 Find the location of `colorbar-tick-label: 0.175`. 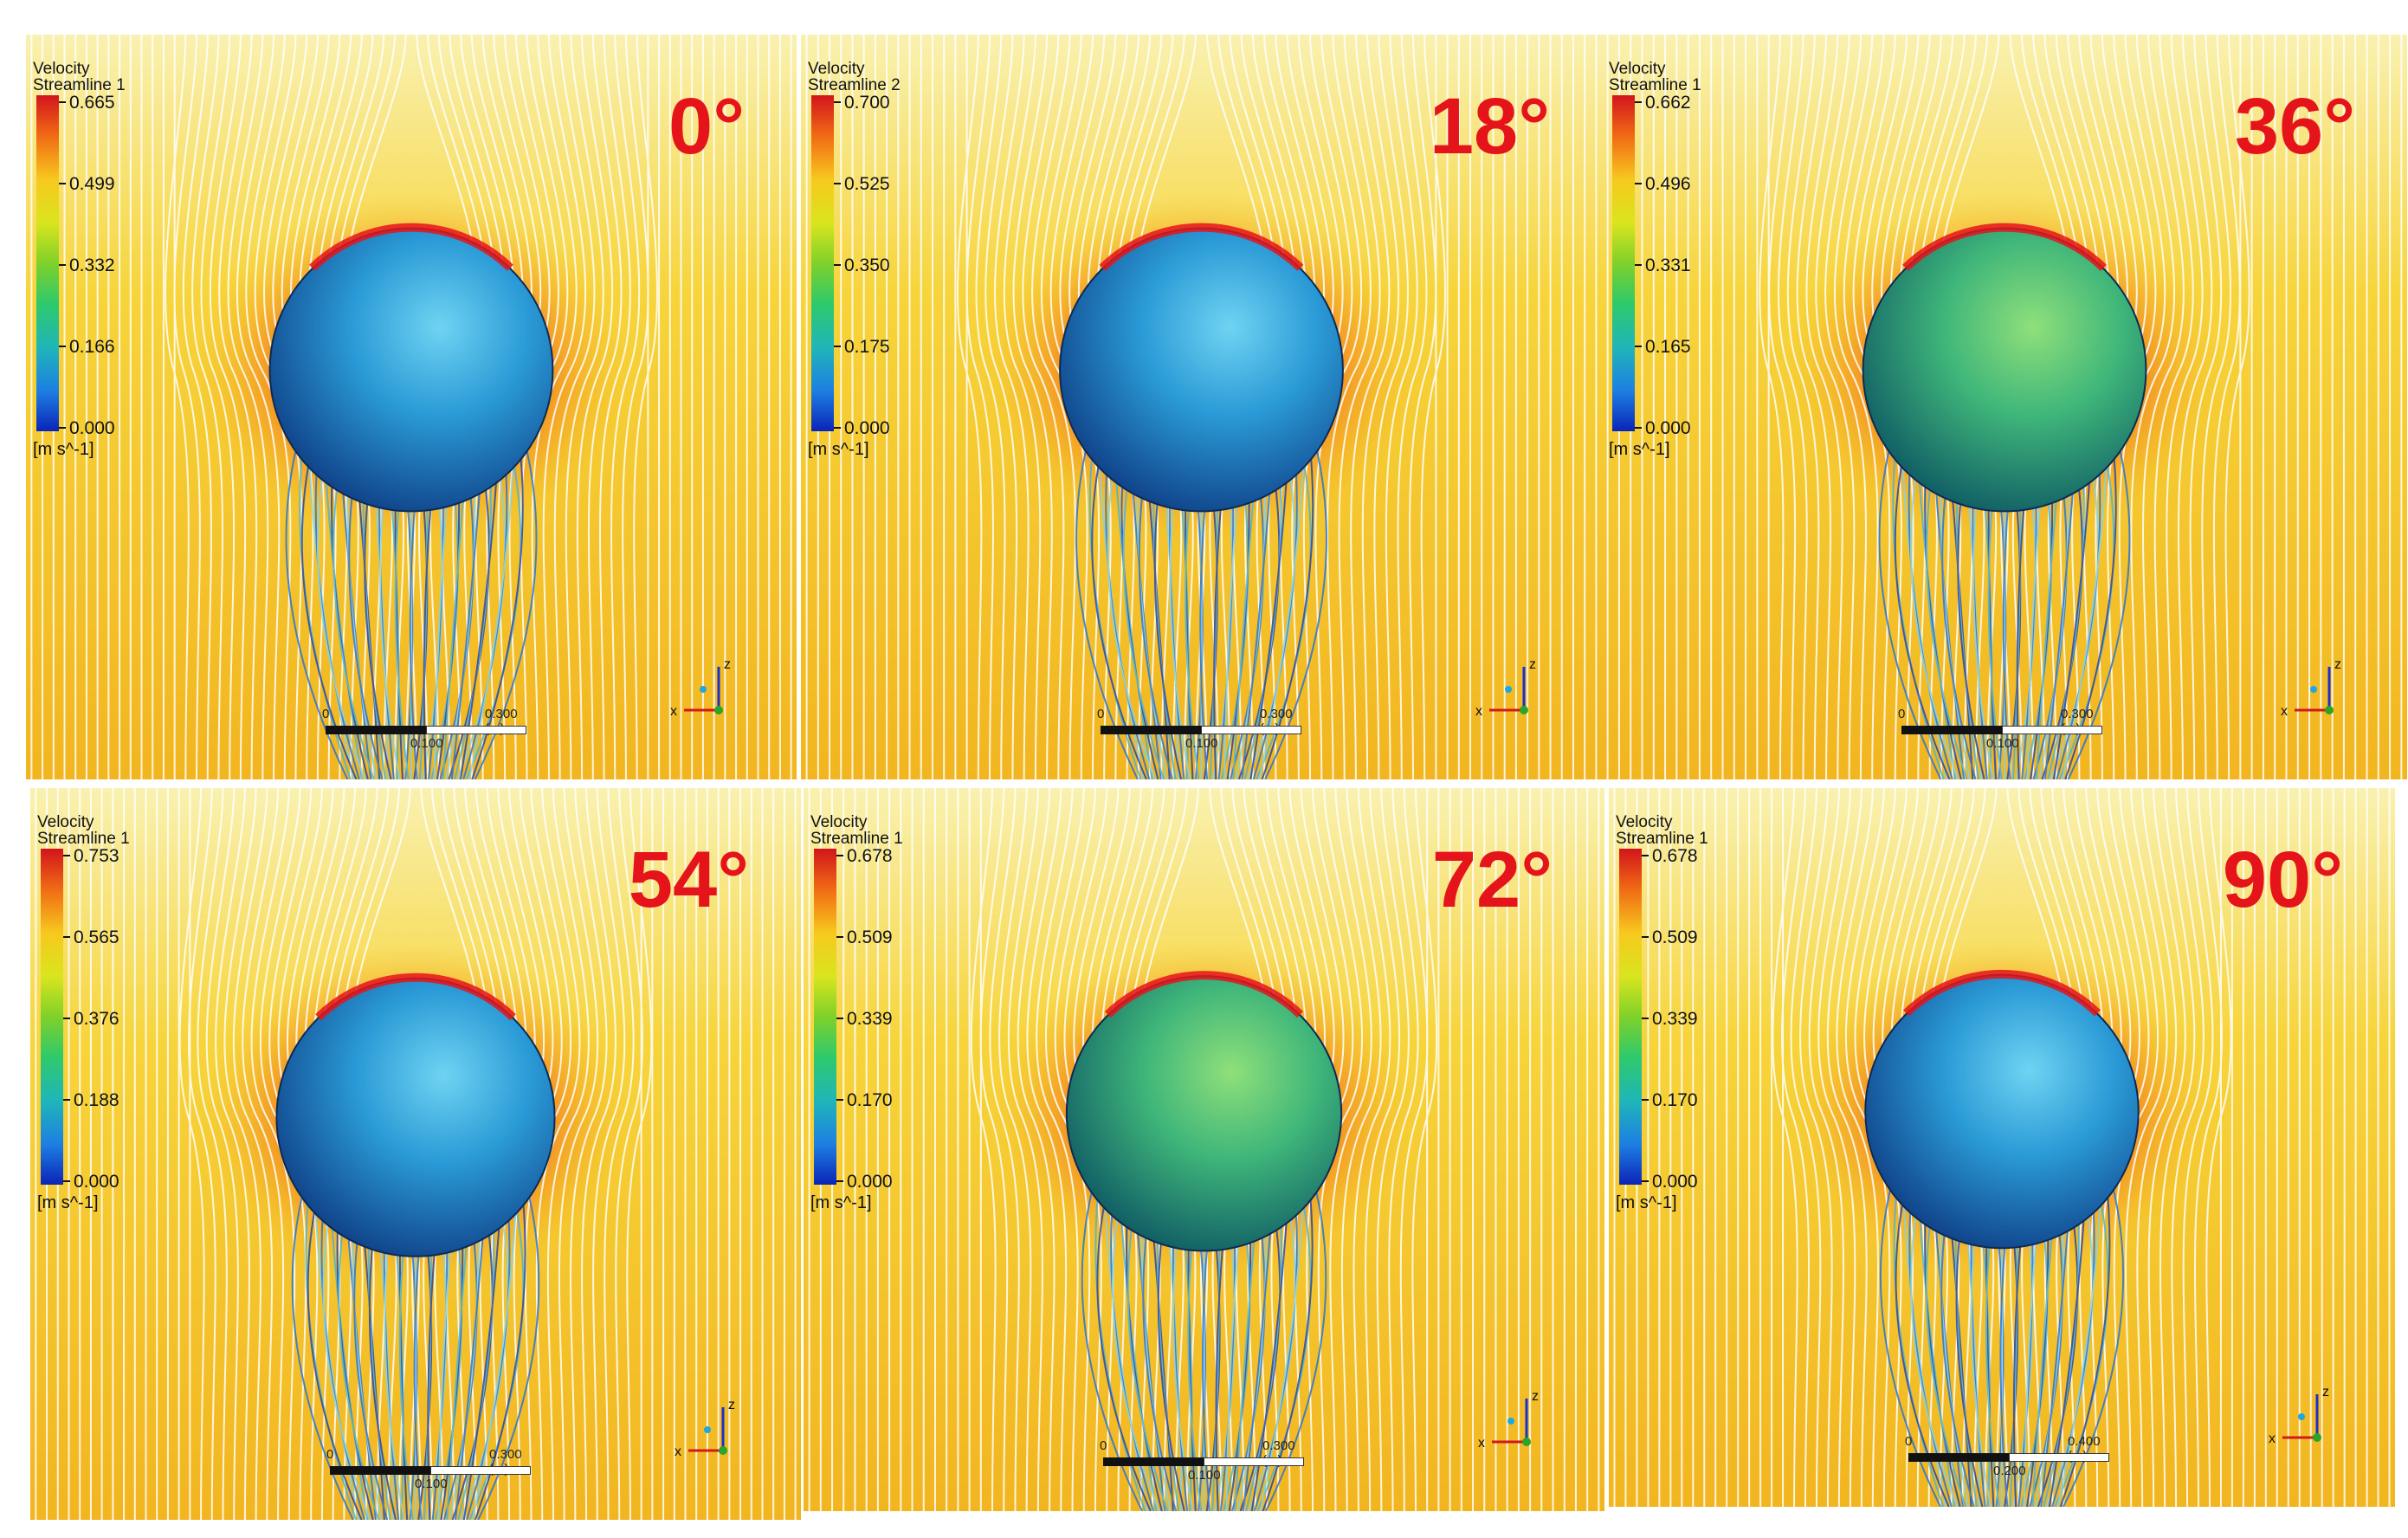

colorbar-tick-label: 0.175 is located at coordinates (862, 347).